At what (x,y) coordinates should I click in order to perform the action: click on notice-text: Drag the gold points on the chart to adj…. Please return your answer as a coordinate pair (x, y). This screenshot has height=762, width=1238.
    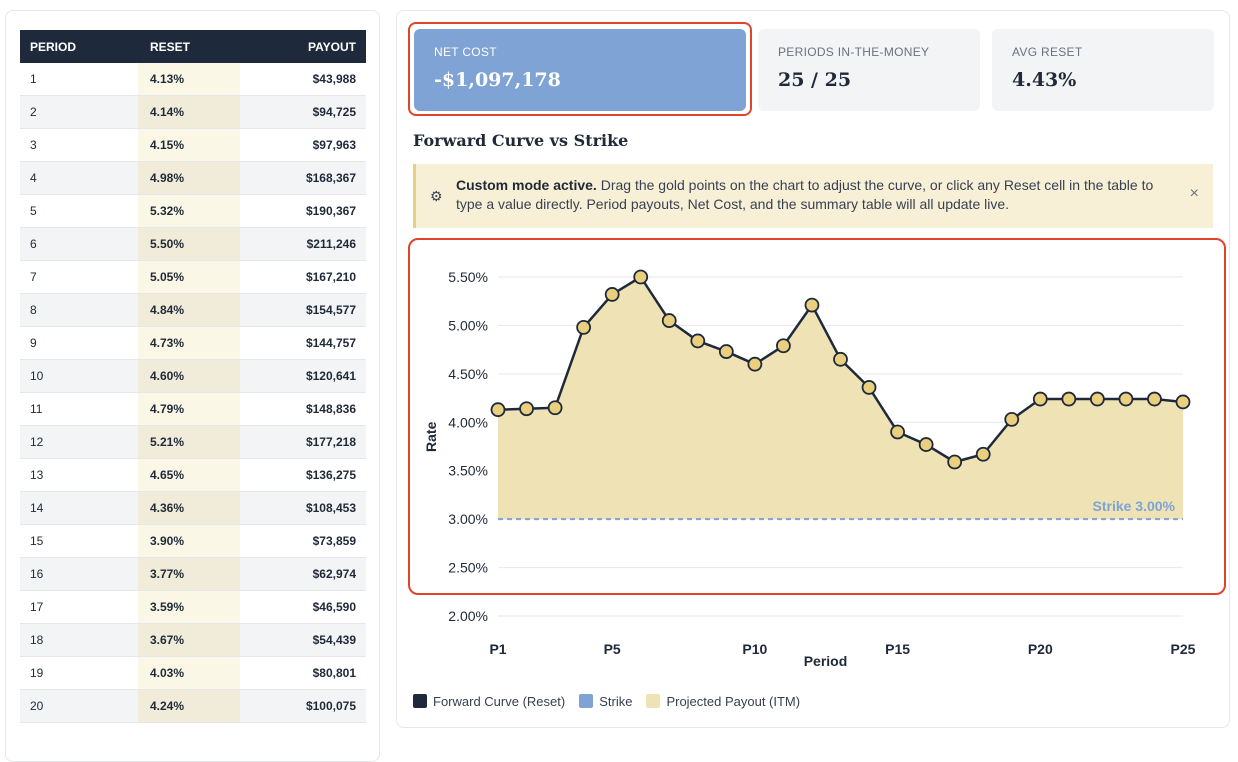
    Looking at the image, I should click on (805, 194).